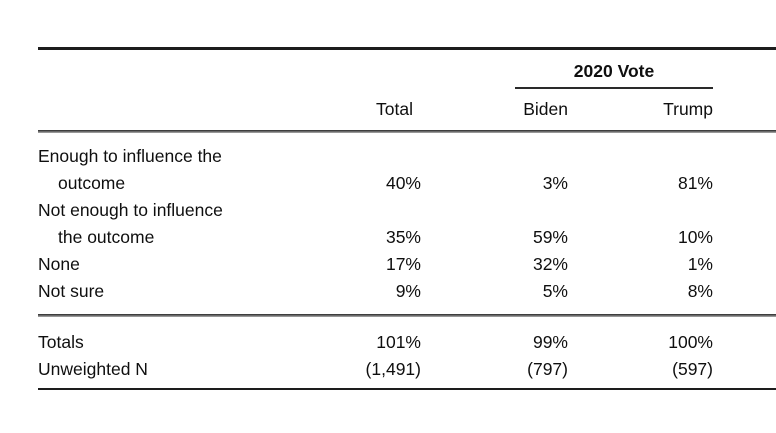 The image size is (776, 433). What do you see at coordinates (130, 155) in the screenshot?
I see `row-label: Enough to influence the` at bounding box center [130, 155].